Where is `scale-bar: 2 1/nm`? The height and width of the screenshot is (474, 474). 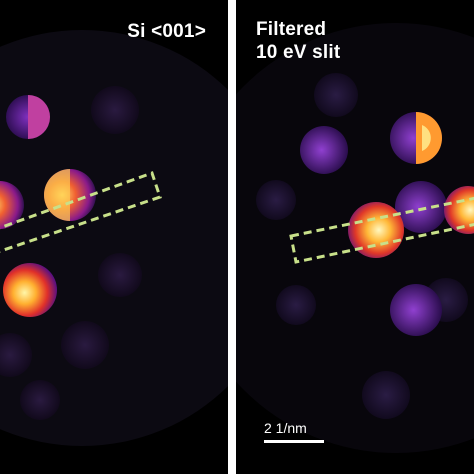 scale-bar: 2 1/nm is located at coordinates (294, 431).